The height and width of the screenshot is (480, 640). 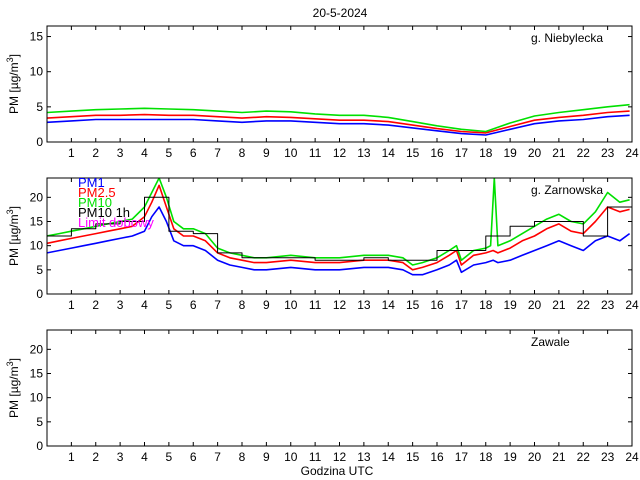 What do you see at coordinates (193, 457) in the screenshot?
I see `chart2-x-tick-label: 6` at bounding box center [193, 457].